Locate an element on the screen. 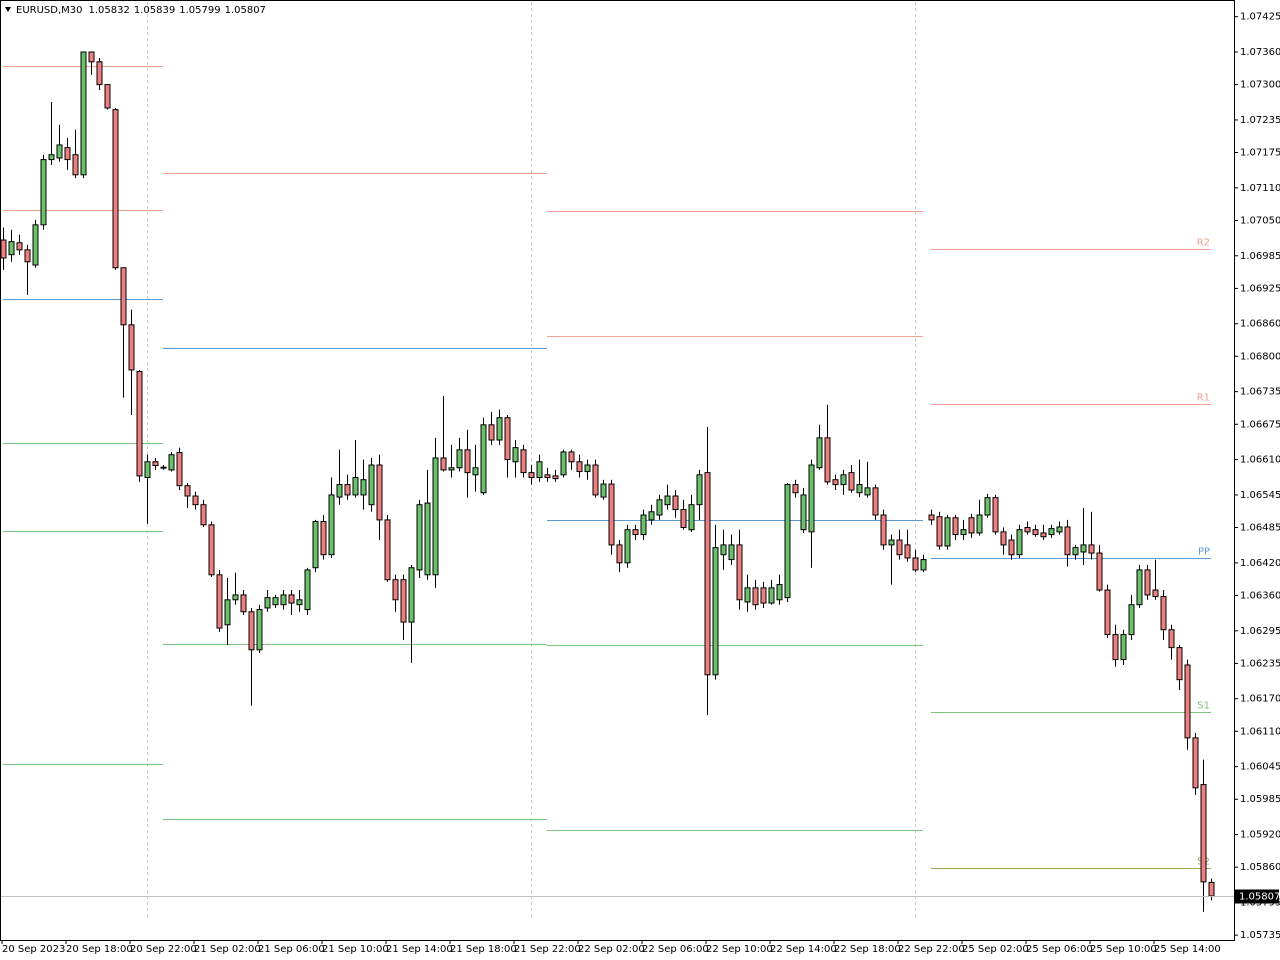  x-tick-label: 22 Sep 02:00 is located at coordinates (611, 949).